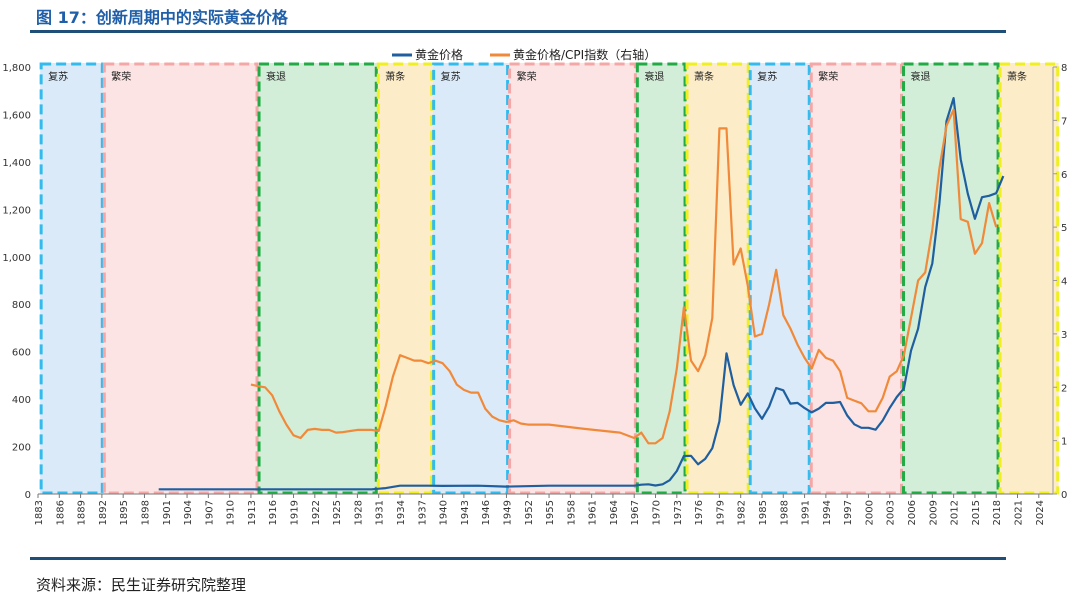 This screenshot has height=605, width=1080. Describe the element at coordinates (704, 76) in the screenshot. I see `phase-label-8: 萧条` at that location.